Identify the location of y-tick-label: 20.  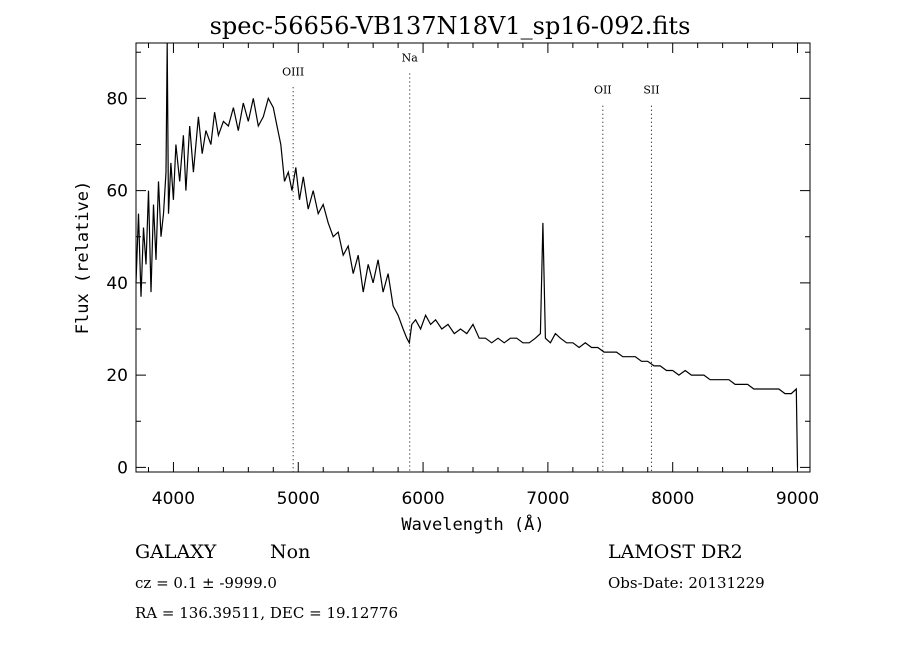
(117, 376).